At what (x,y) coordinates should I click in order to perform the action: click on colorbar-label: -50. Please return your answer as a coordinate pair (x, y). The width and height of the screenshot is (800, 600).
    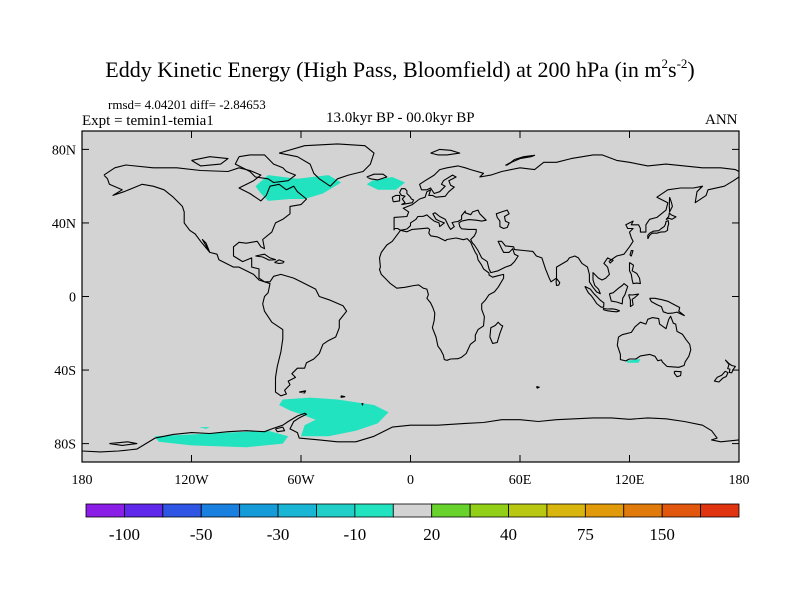
    Looking at the image, I should click on (201, 534).